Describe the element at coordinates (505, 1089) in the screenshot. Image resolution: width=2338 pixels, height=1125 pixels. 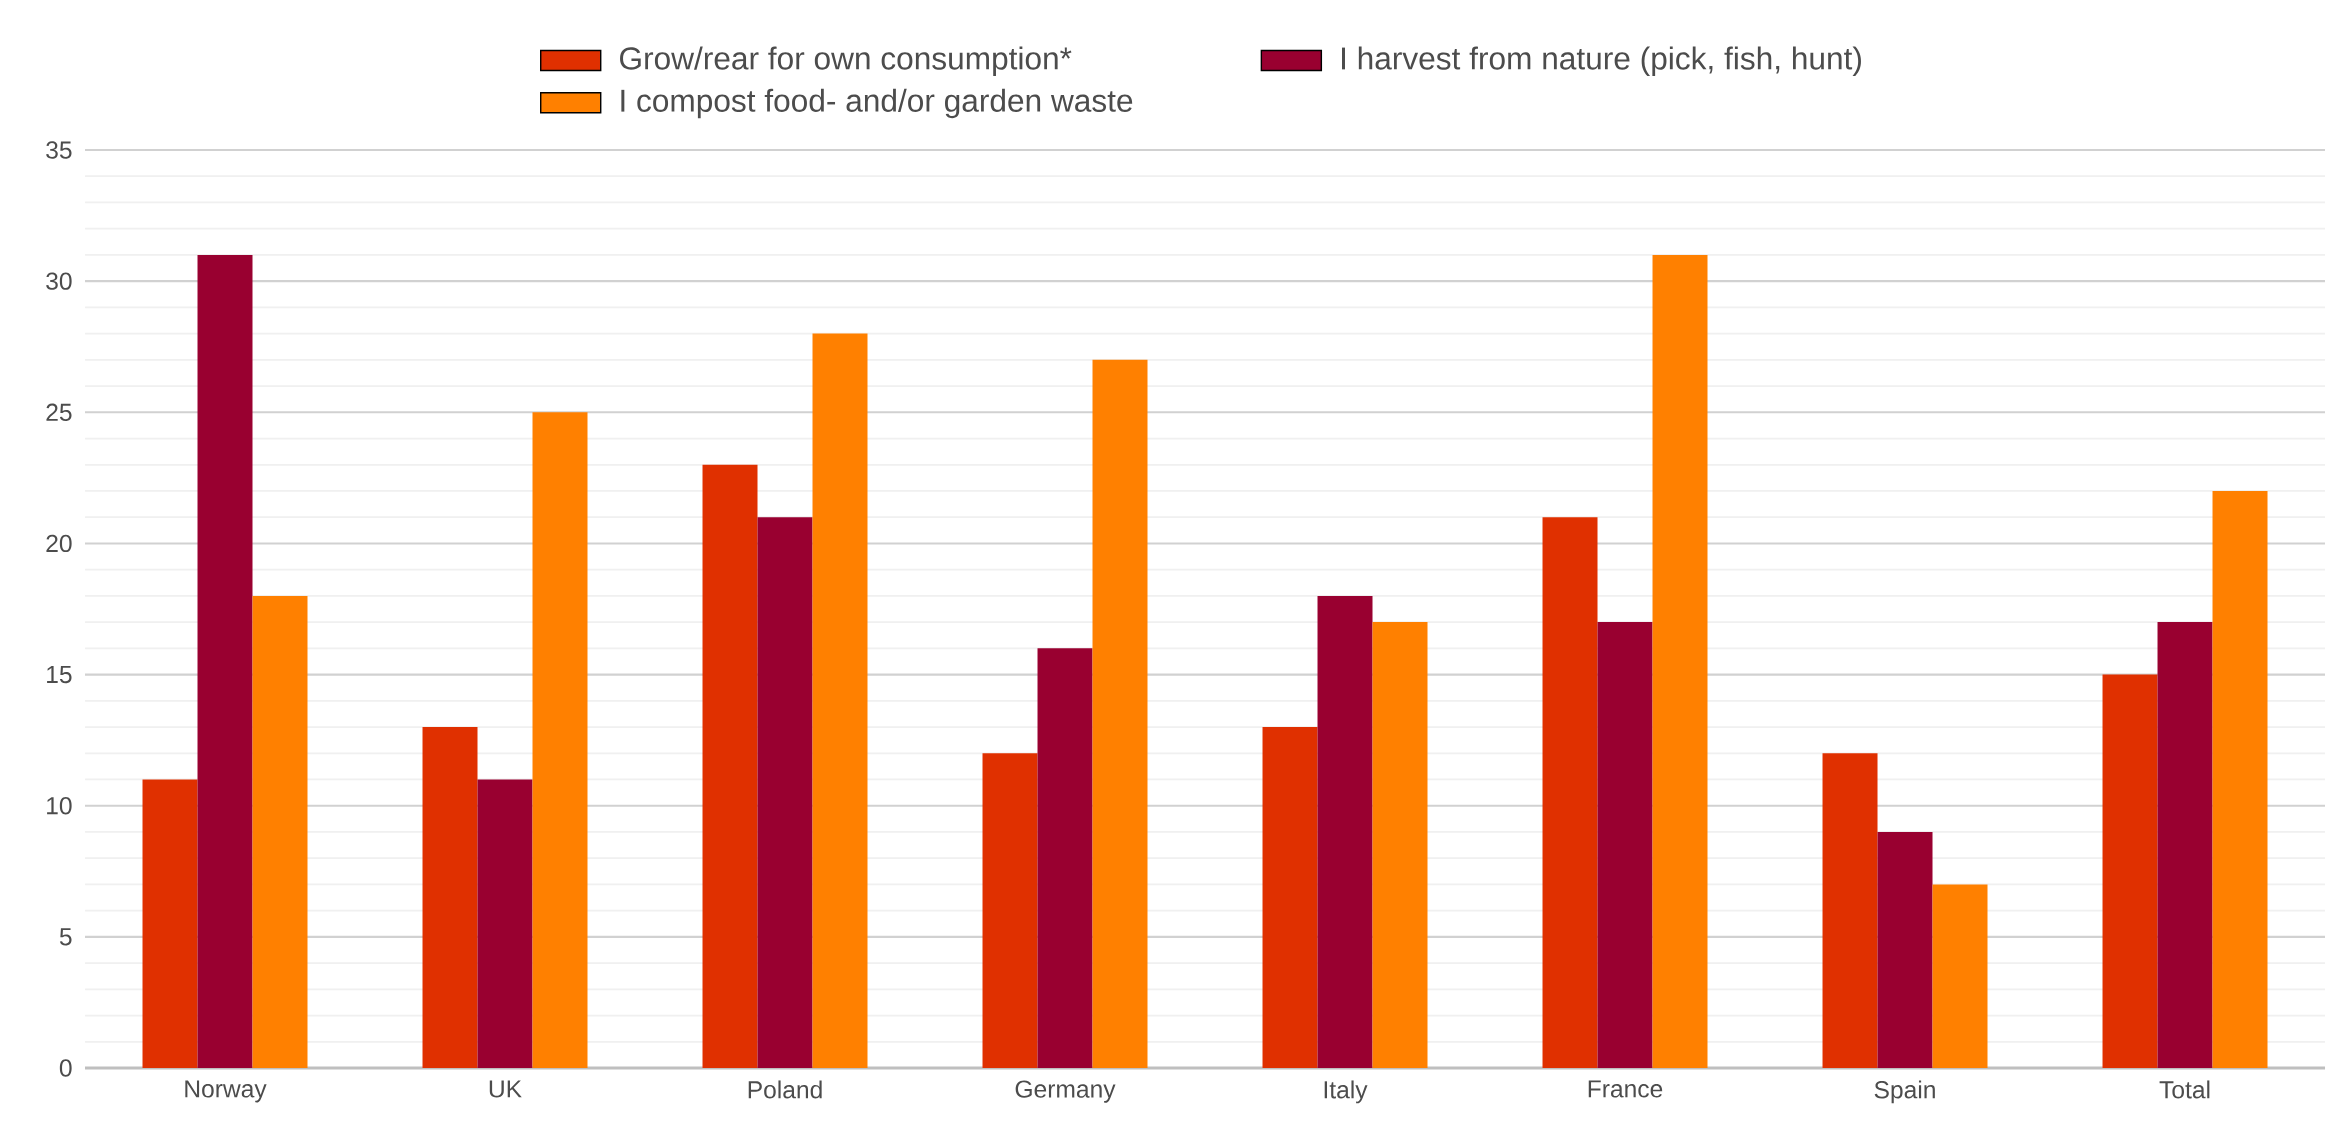
I see `x-tick-label: UK` at that location.